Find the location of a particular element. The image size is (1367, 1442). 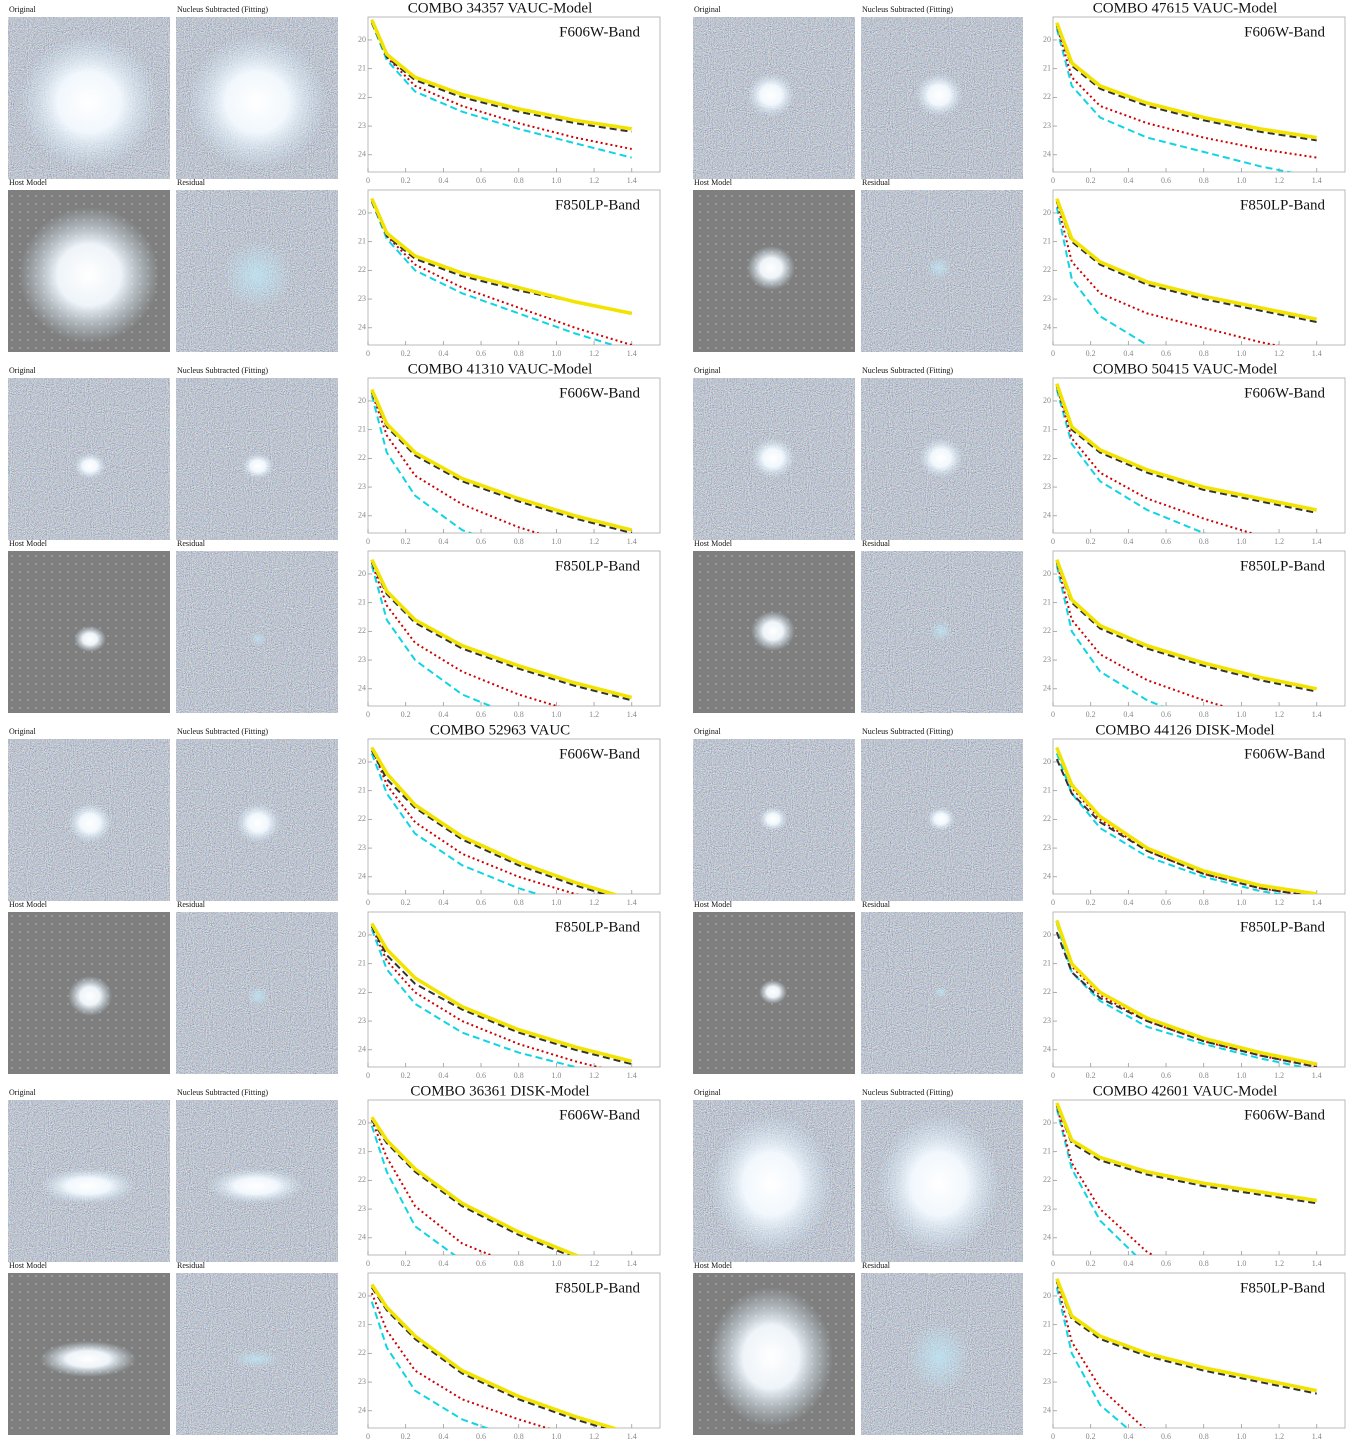

thumb-label: Host Model is located at coordinates (28, 543).